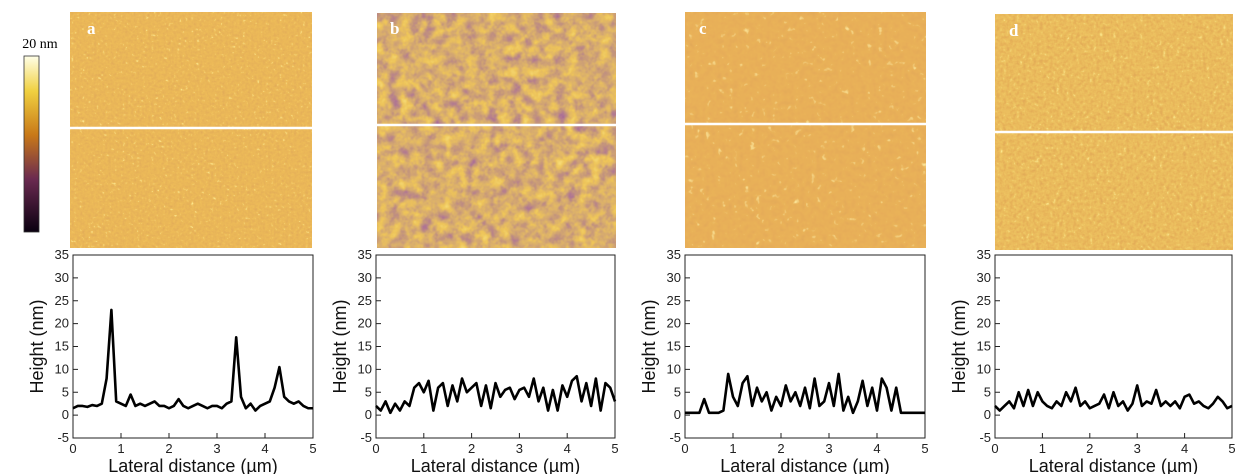 Image resolution: width=1235 pixels, height=474 pixels. I want to click on colorbar, so click(31, 144).